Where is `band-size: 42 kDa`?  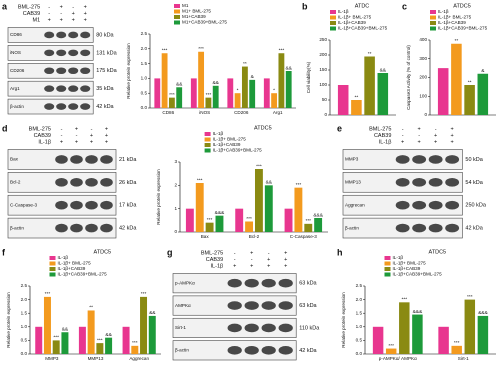
band-size: 42 kDa is located at coordinates (105, 107).